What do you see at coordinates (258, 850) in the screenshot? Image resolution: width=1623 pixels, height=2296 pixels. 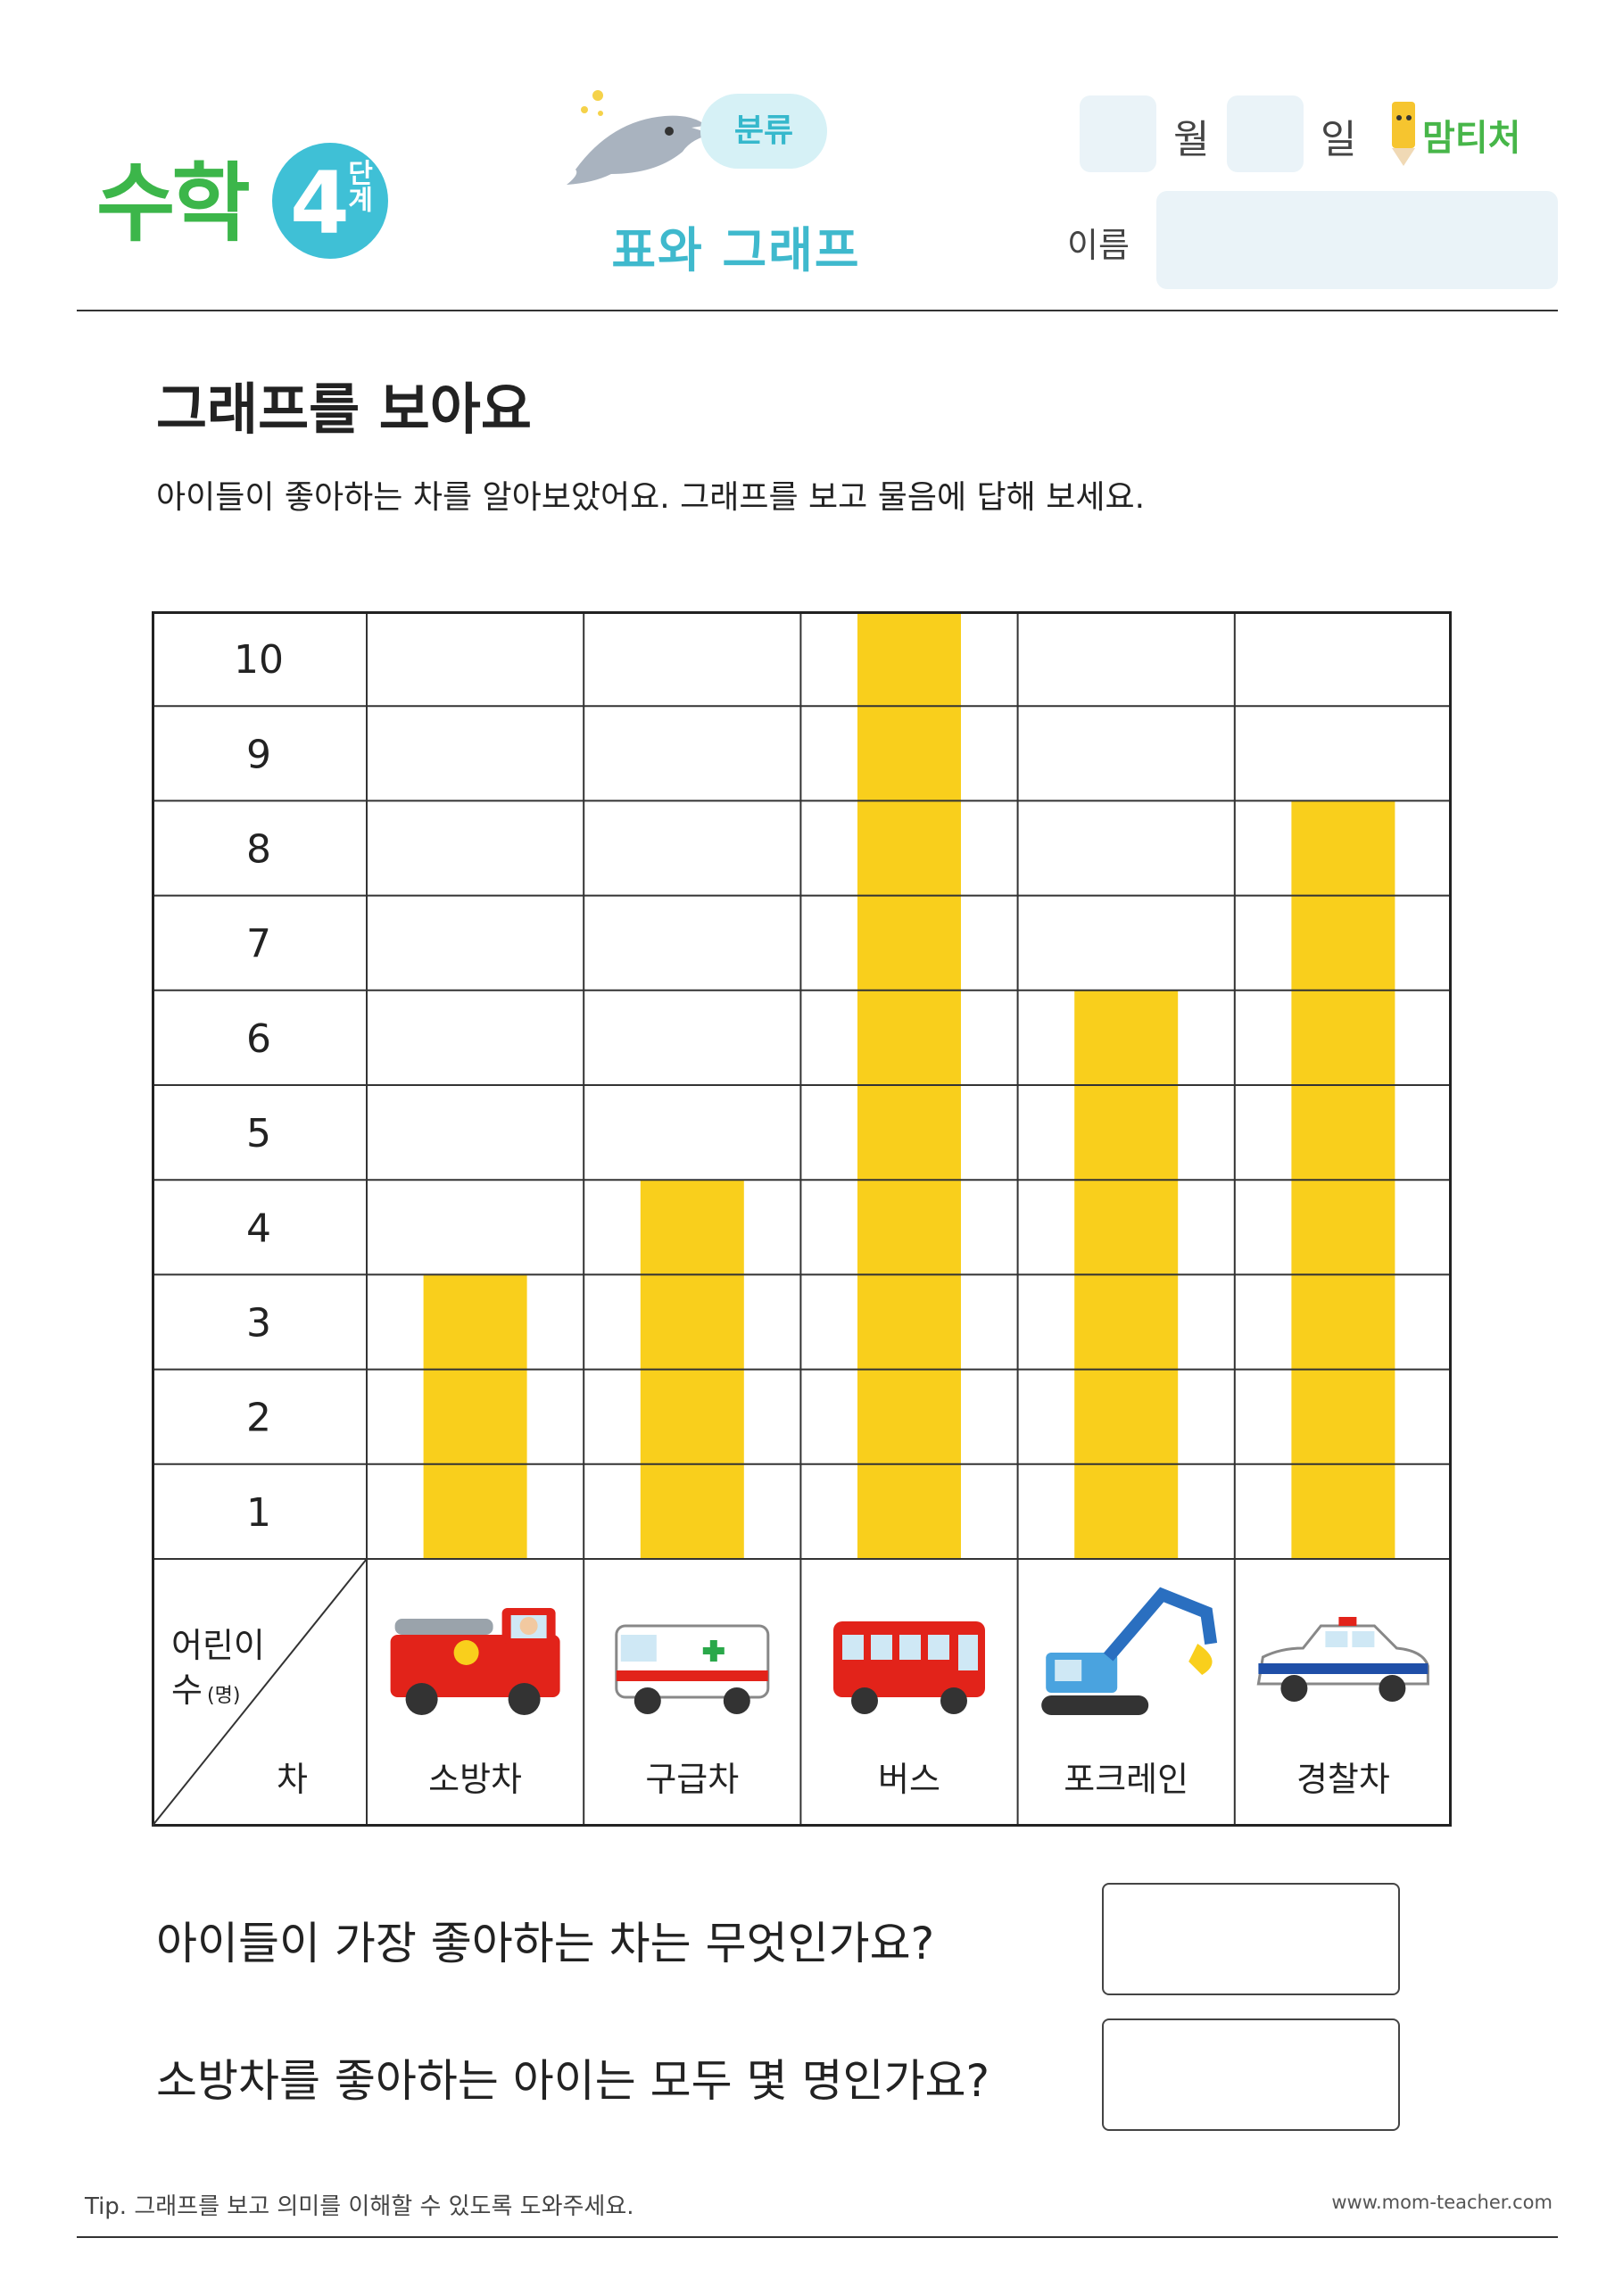 I see `y-tick-label: 8` at bounding box center [258, 850].